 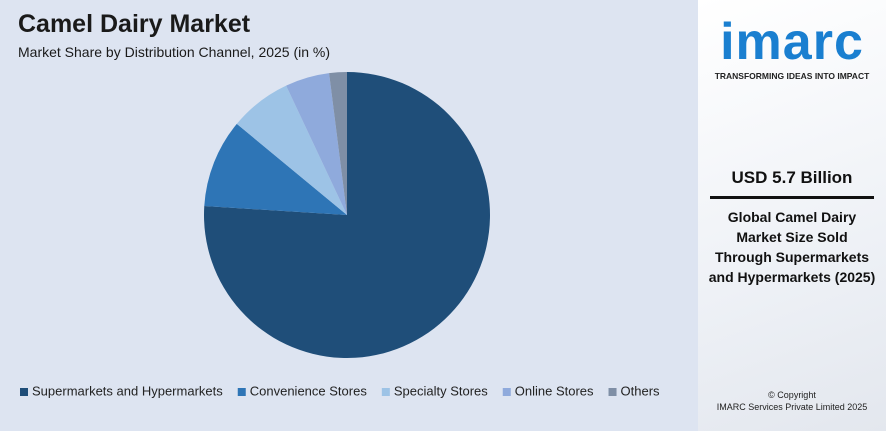 I want to click on chart-title: Camel Dairy Market, so click(x=134, y=24).